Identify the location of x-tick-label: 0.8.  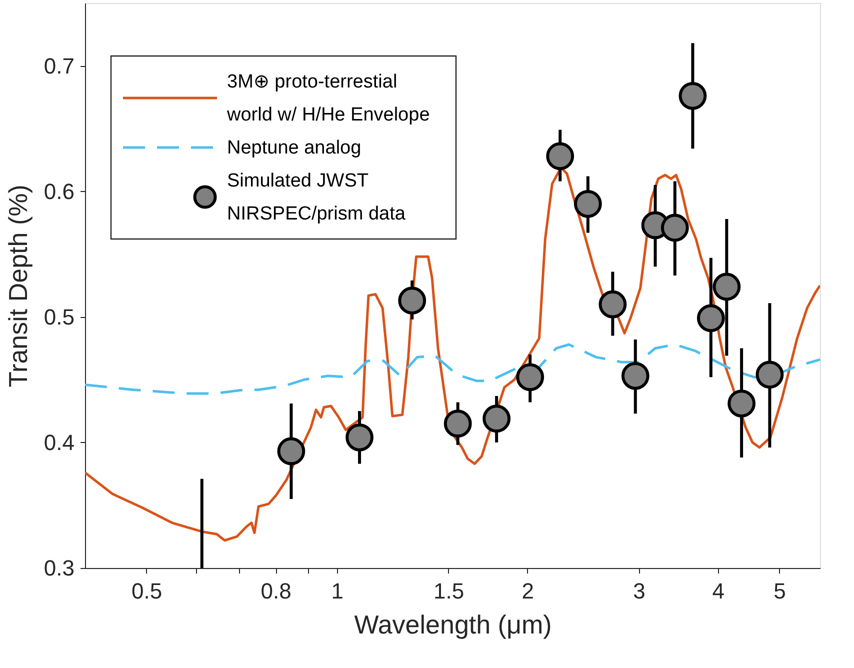
(276, 591).